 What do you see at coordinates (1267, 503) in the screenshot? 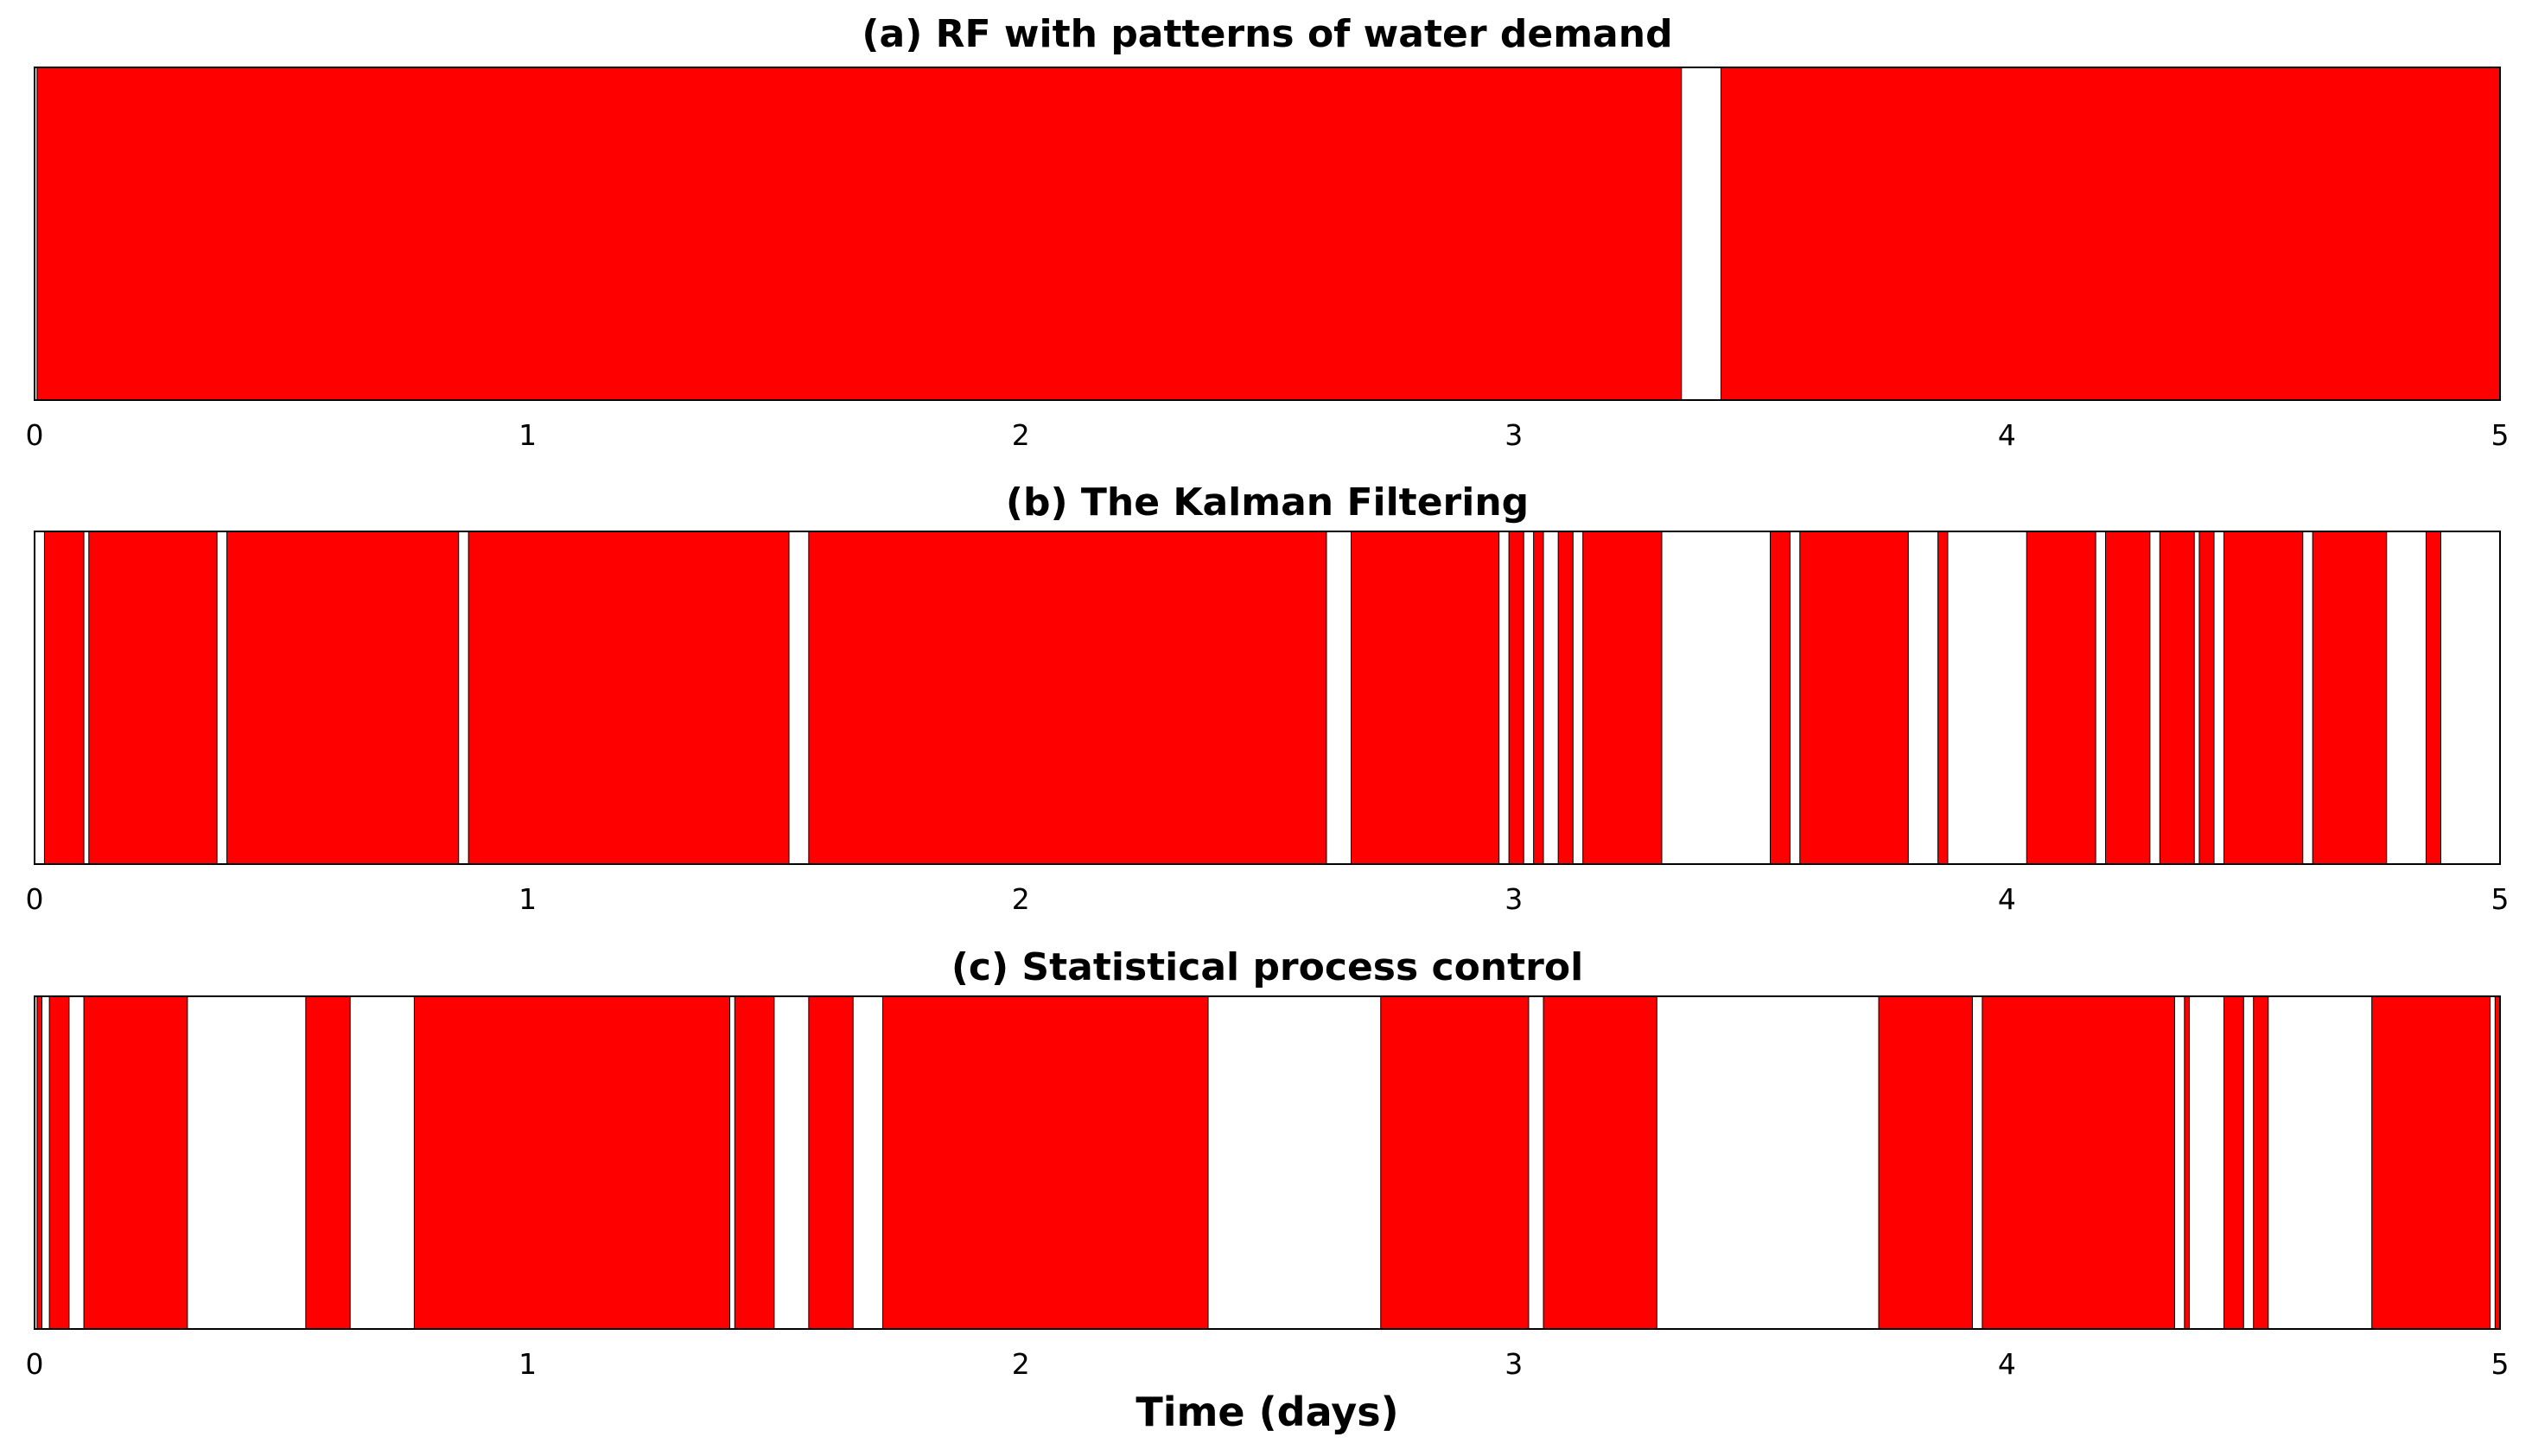
I see `panel-title: (b) The Kalman Filtering` at bounding box center [1267, 503].